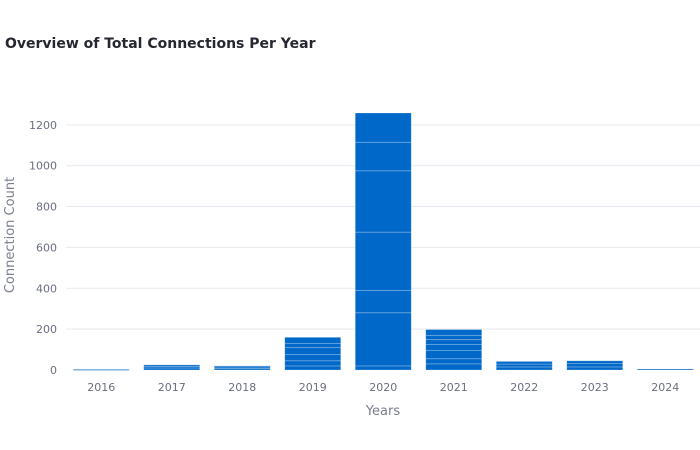  I want to click on x-tick-label-2019: 2019, so click(313, 387).